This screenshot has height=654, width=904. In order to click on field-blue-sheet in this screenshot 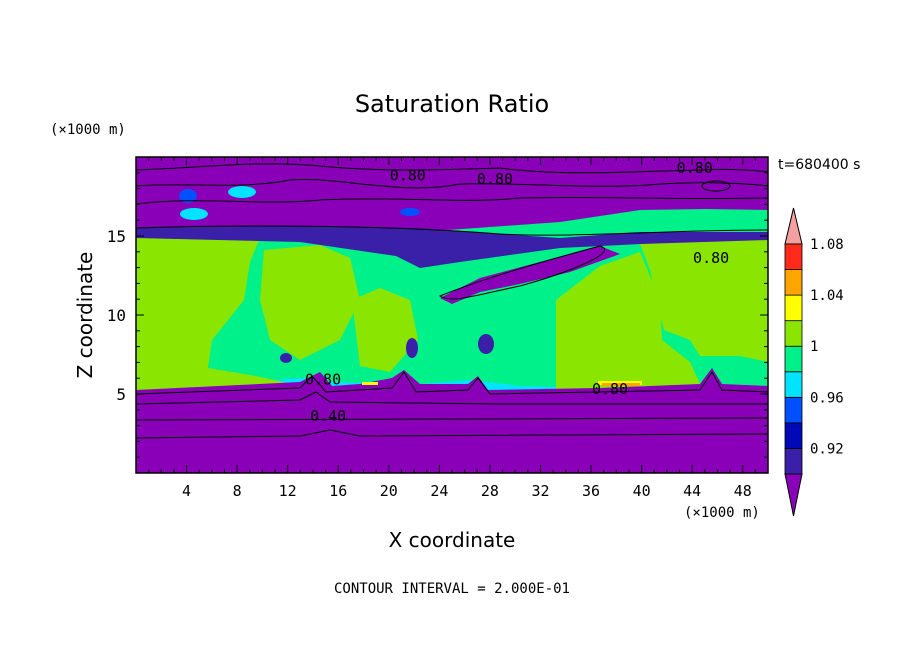, I will do `click(452, 247)`.